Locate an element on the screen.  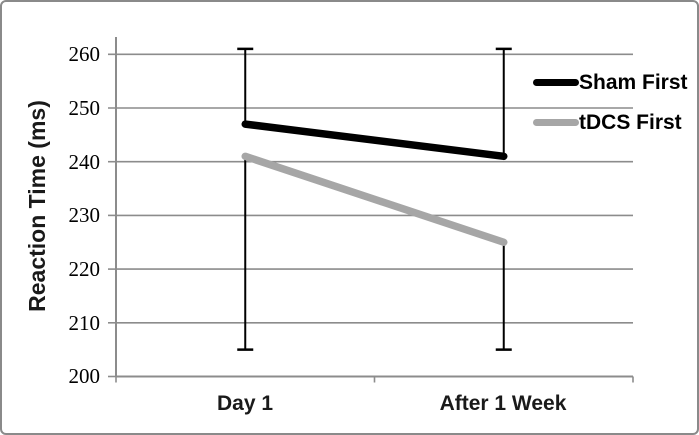
x-category-label-day1: Day 1 is located at coordinates (245, 403).